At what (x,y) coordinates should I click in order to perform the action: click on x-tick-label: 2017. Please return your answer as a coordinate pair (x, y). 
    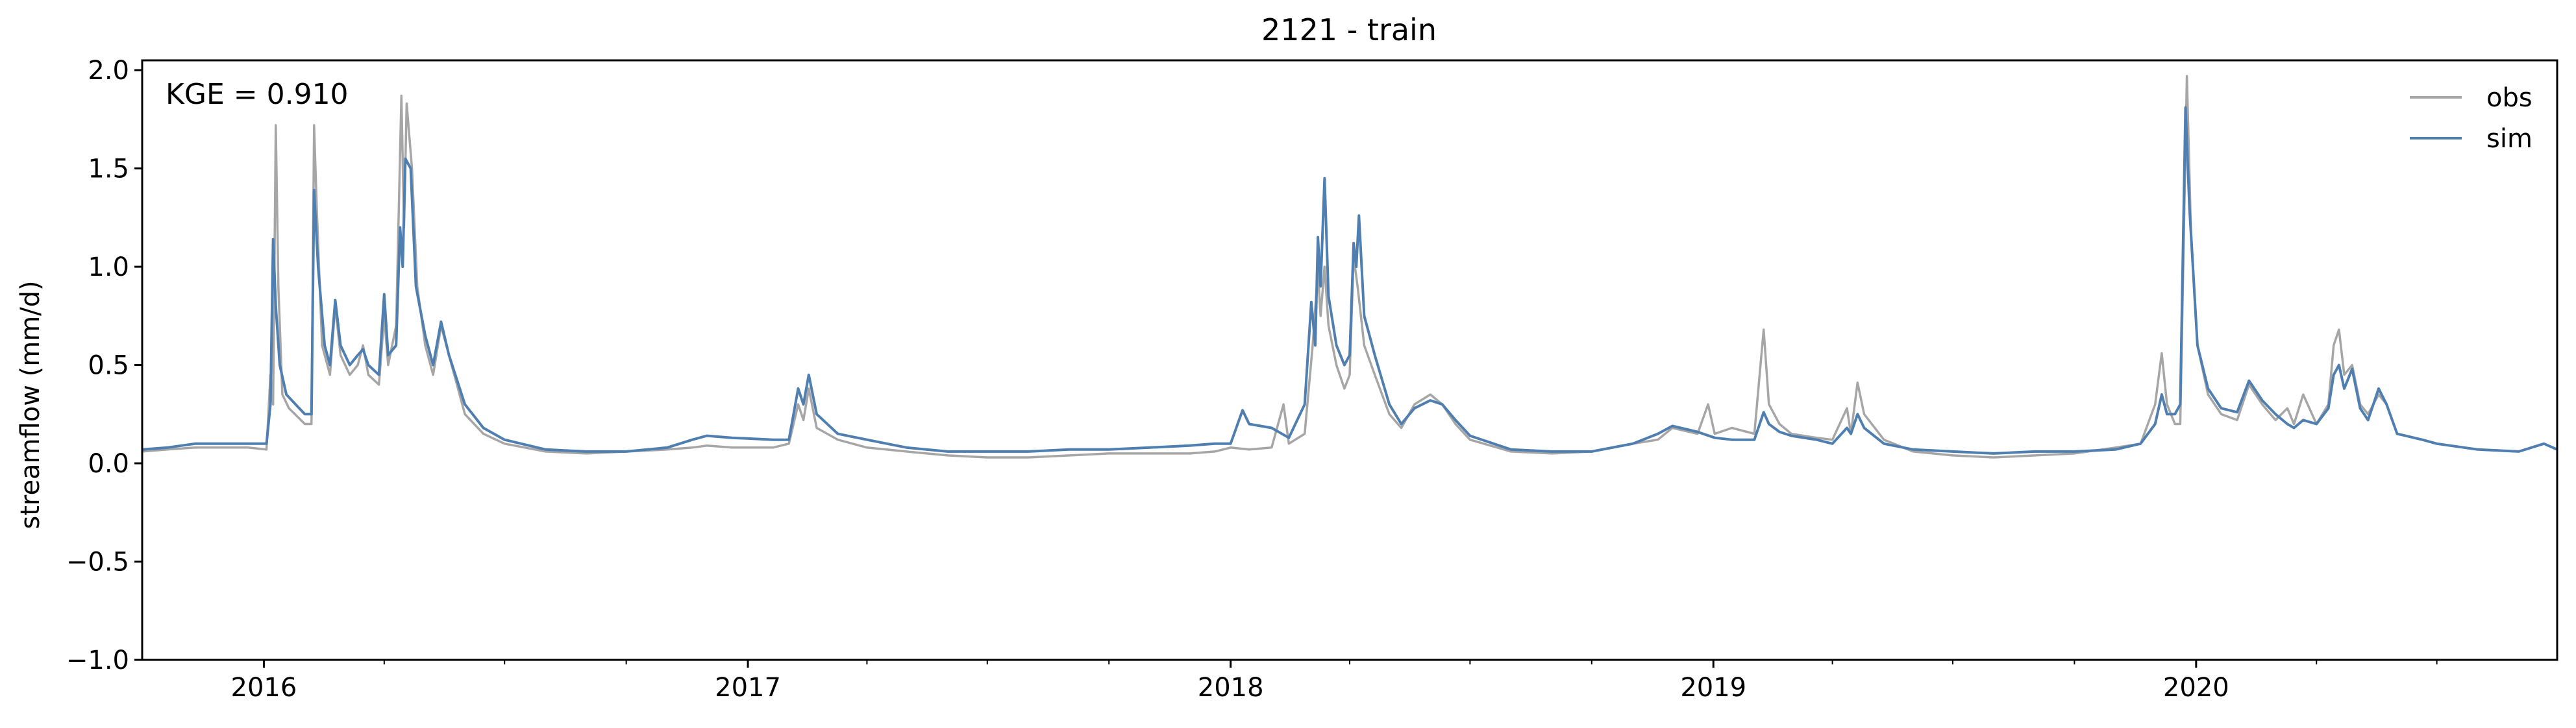
    Looking at the image, I should click on (748, 688).